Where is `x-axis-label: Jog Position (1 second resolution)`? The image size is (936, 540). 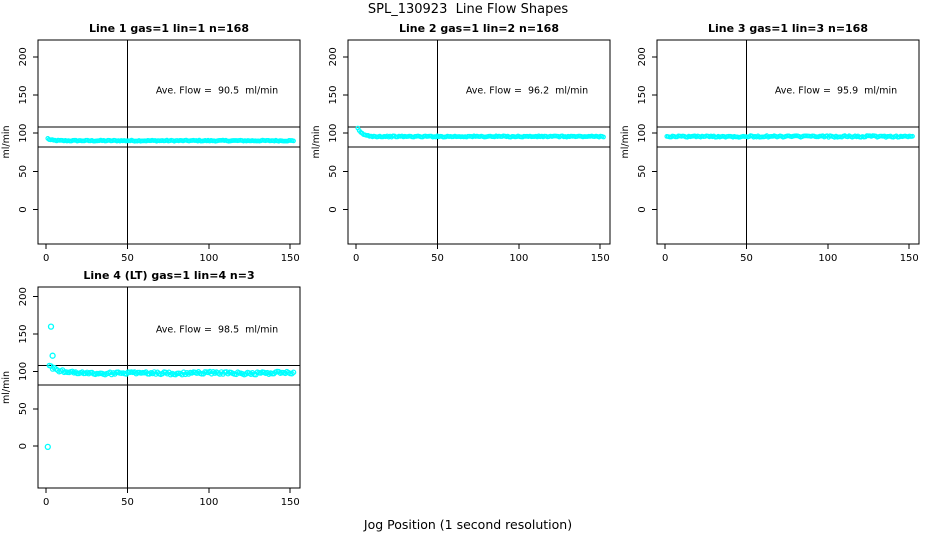 x-axis-label: Jog Position (1 second resolution) is located at coordinates (468, 524).